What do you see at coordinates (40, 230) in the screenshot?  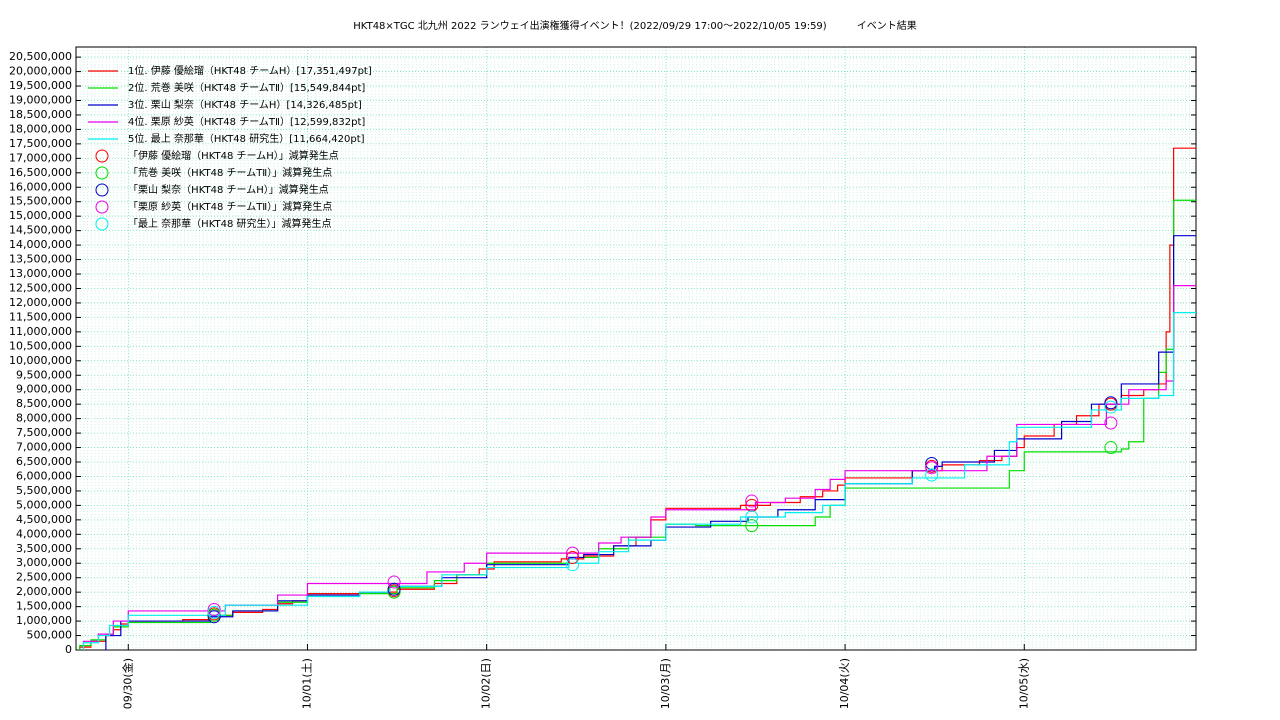 I see `y-tick-label: 14,500,000` at bounding box center [40, 230].